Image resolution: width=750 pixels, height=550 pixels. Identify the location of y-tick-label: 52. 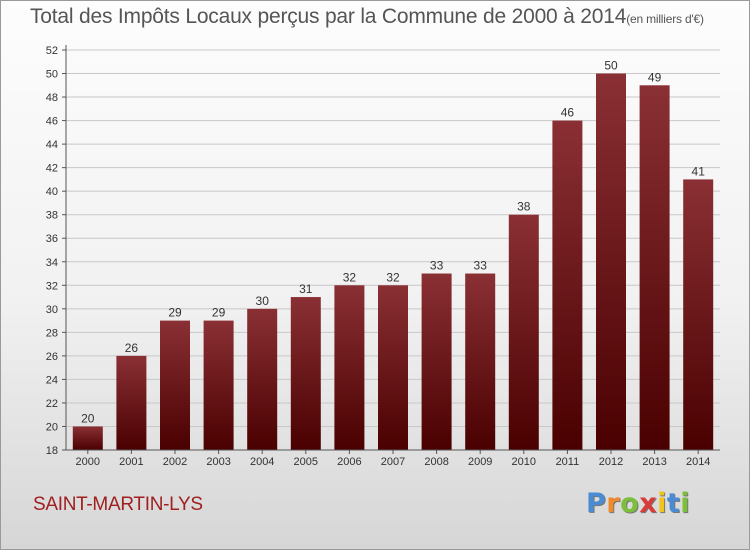
(52, 51).